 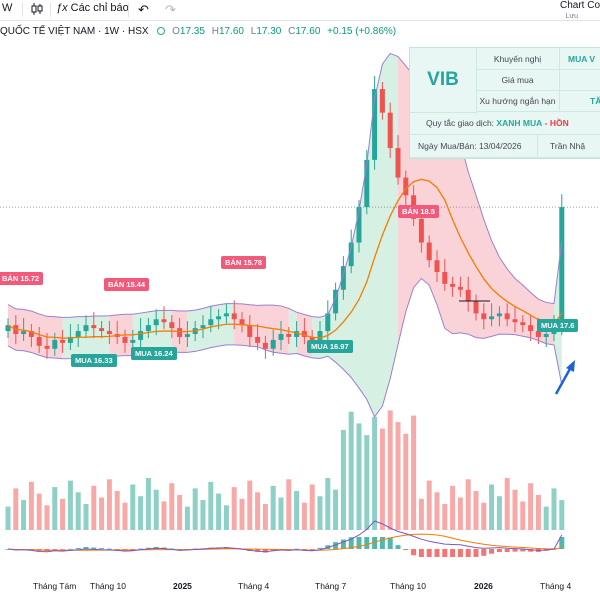 What do you see at coordinates (170, 10) in the screenshot?
I see `redo-button: ↷` at bounding box center [170, 10].